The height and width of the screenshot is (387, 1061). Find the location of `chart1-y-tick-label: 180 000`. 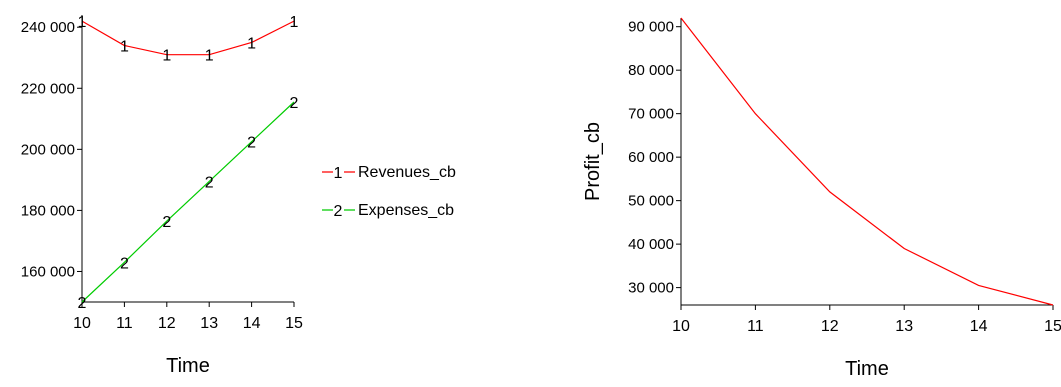

chart1-y-tick-label: 180 000 is located at coordinates (48, 210).